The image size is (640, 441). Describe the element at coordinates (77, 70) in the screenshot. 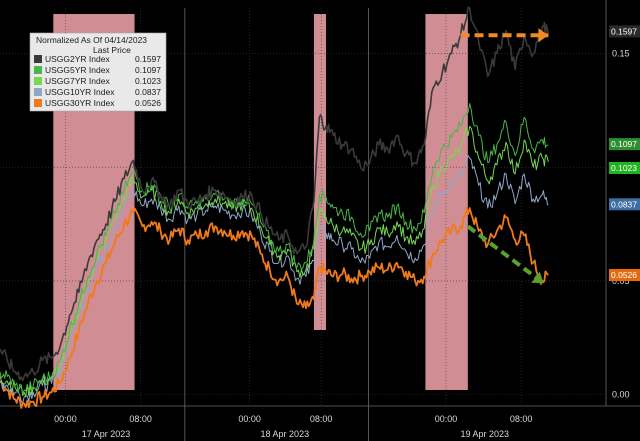

I see `legend-series-name: USGG5YR Index` at that location.